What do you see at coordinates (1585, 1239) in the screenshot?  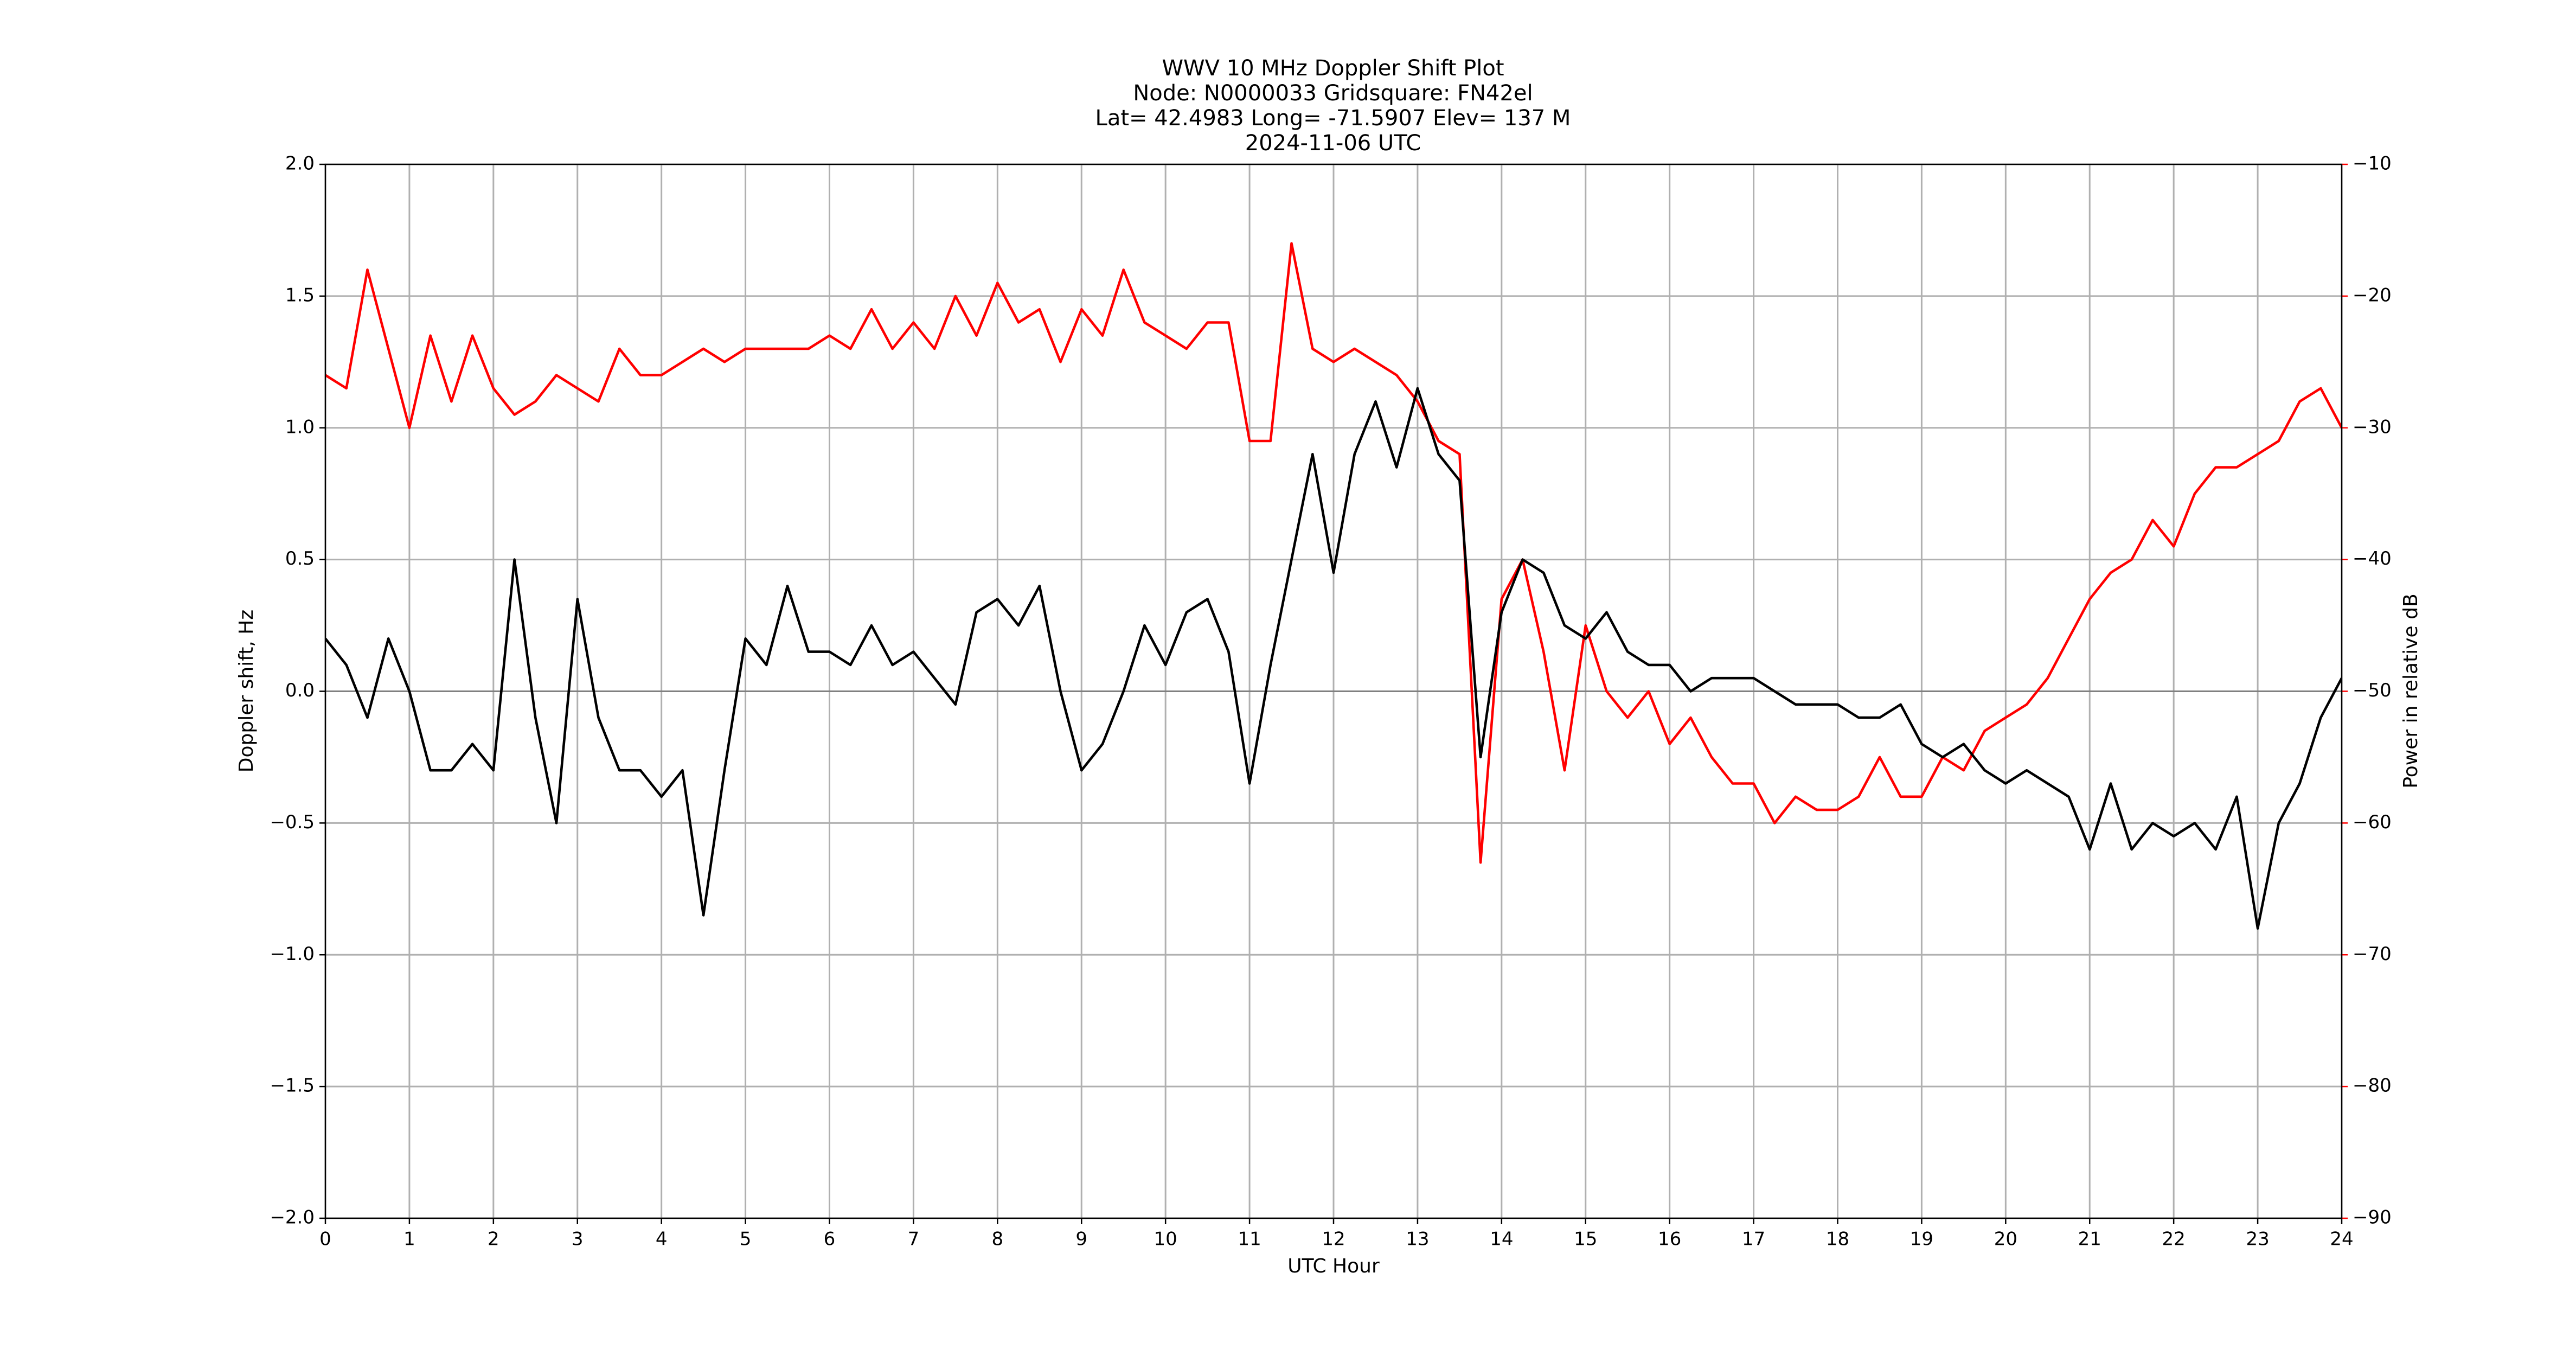 I see `x-tick-label: 15` at bounding box center [1585, 1239].